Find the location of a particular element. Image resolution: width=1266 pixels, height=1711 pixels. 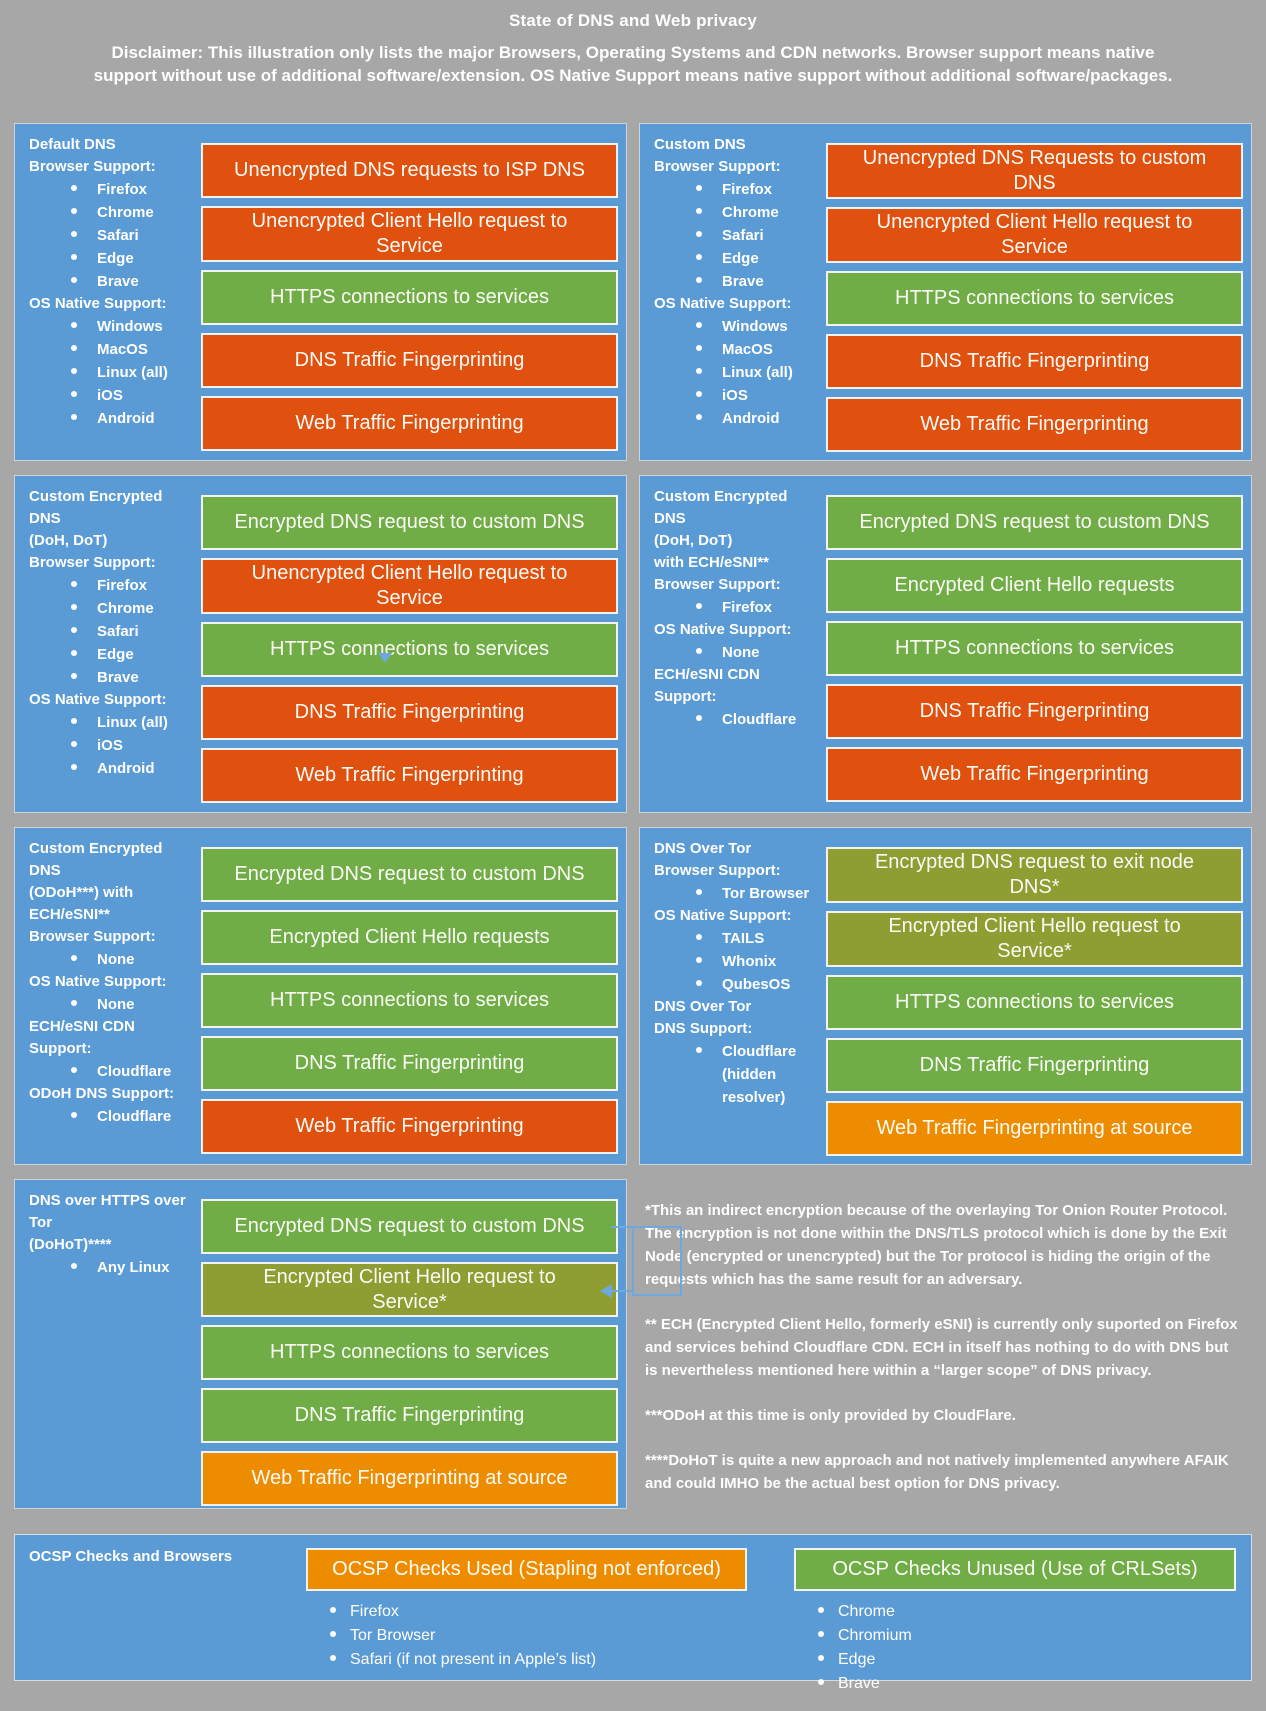

bullet-label: Safari is located at coordinates (743, 235).